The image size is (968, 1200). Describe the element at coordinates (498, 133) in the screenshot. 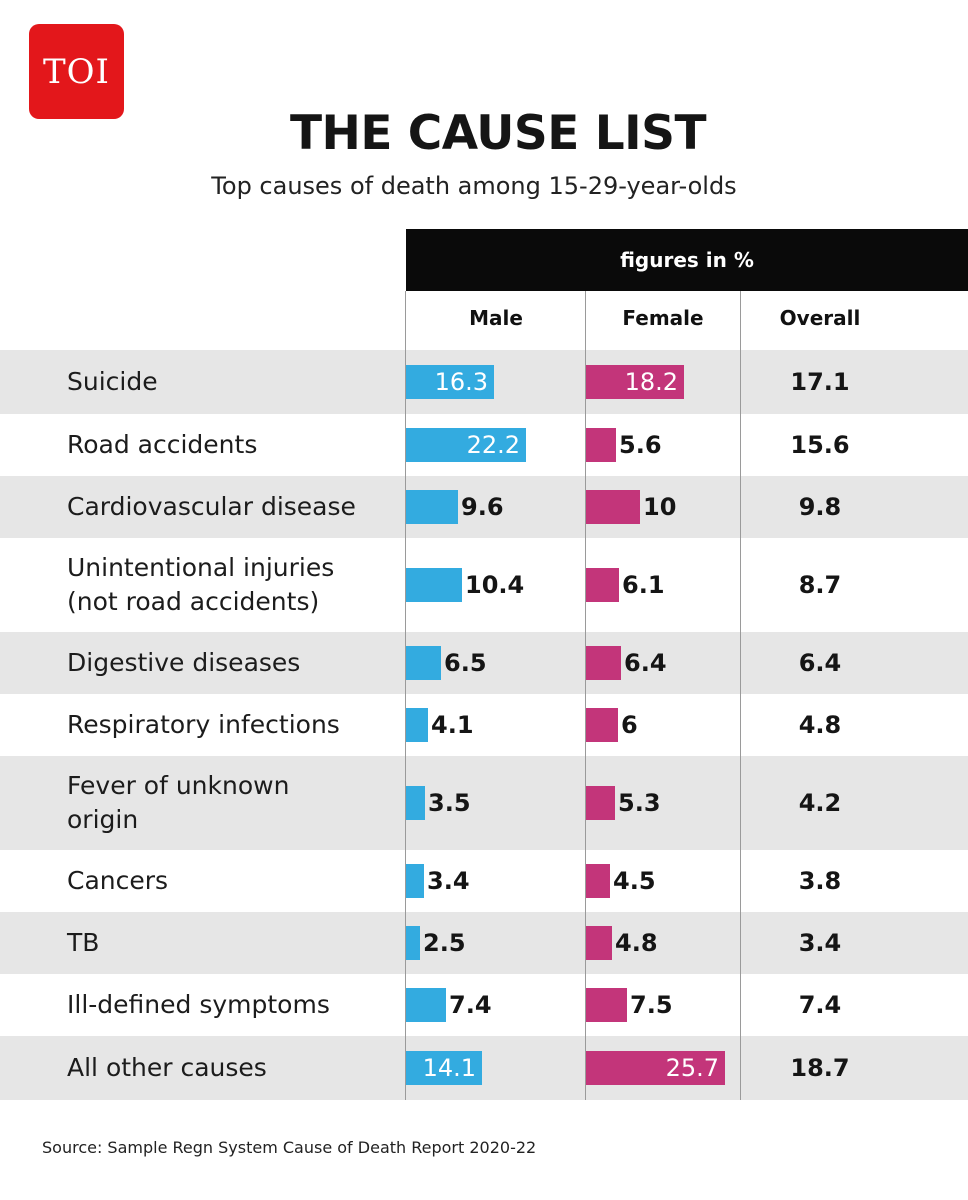

I see `chart-title: THE CAUSE LIST` at that location.